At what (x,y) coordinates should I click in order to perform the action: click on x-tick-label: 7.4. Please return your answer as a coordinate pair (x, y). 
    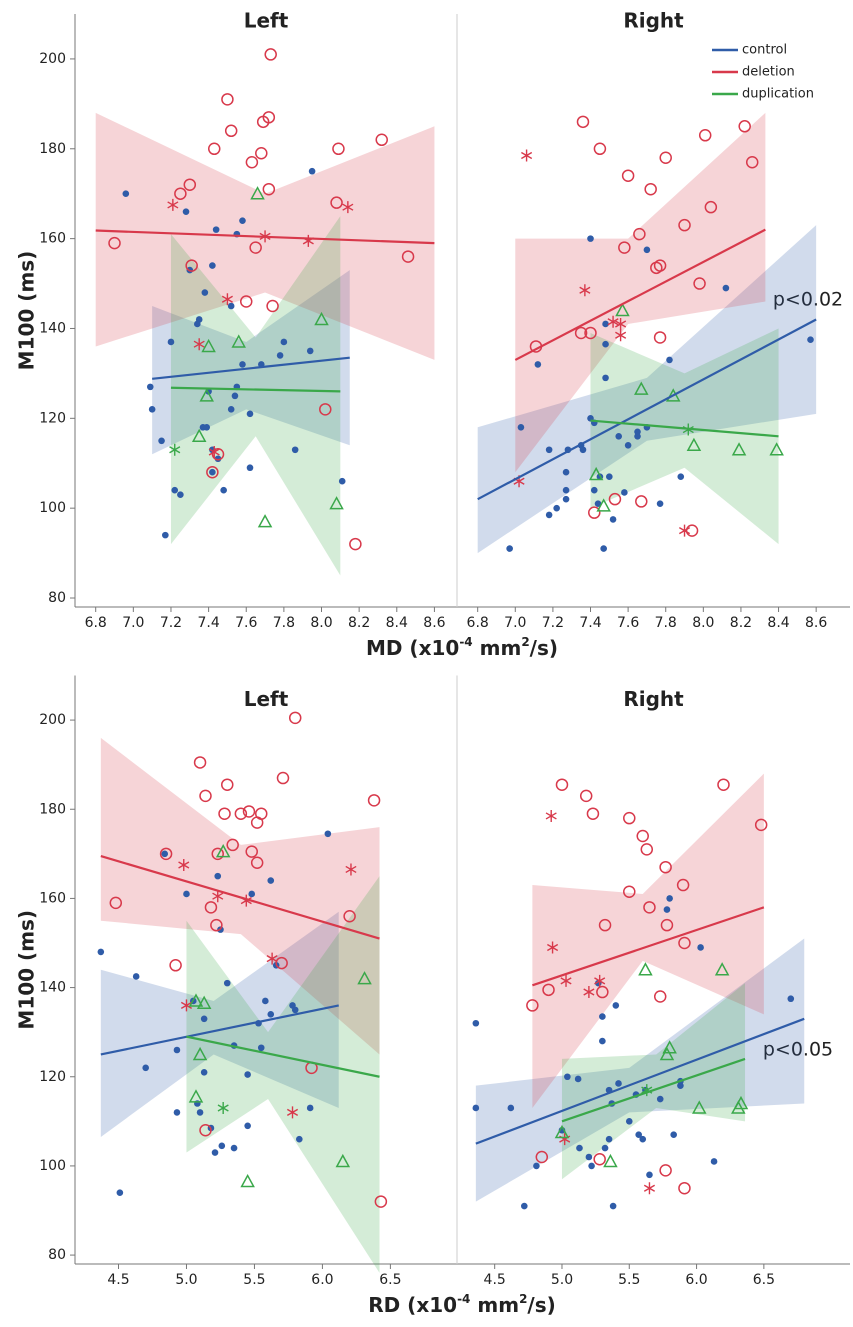
    Looking at the image, I should click on (590, 623).